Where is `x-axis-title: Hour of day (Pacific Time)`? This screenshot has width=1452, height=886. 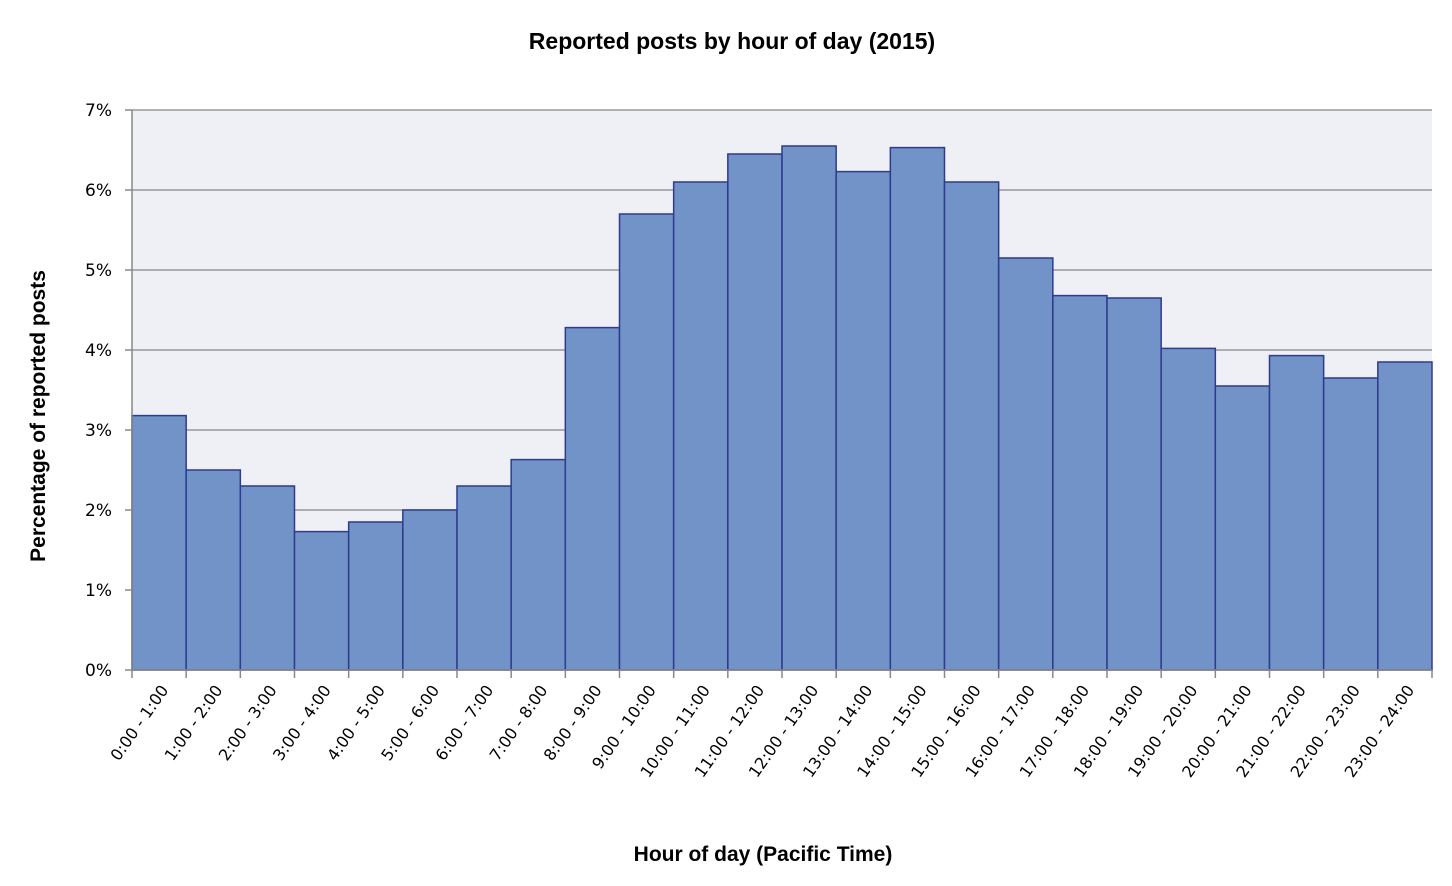
x-axis-title: Hour of day (Pacific Time) is located at coordinates (763, 854).